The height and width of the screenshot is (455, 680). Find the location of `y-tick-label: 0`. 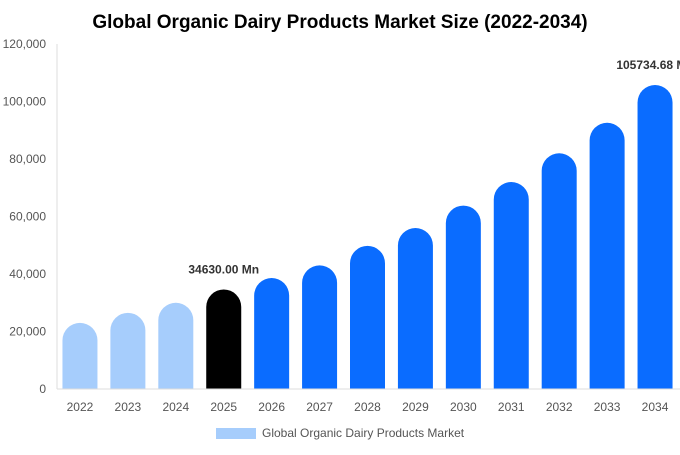

y-tick-label: 0 is located at coordinates (42, 389).